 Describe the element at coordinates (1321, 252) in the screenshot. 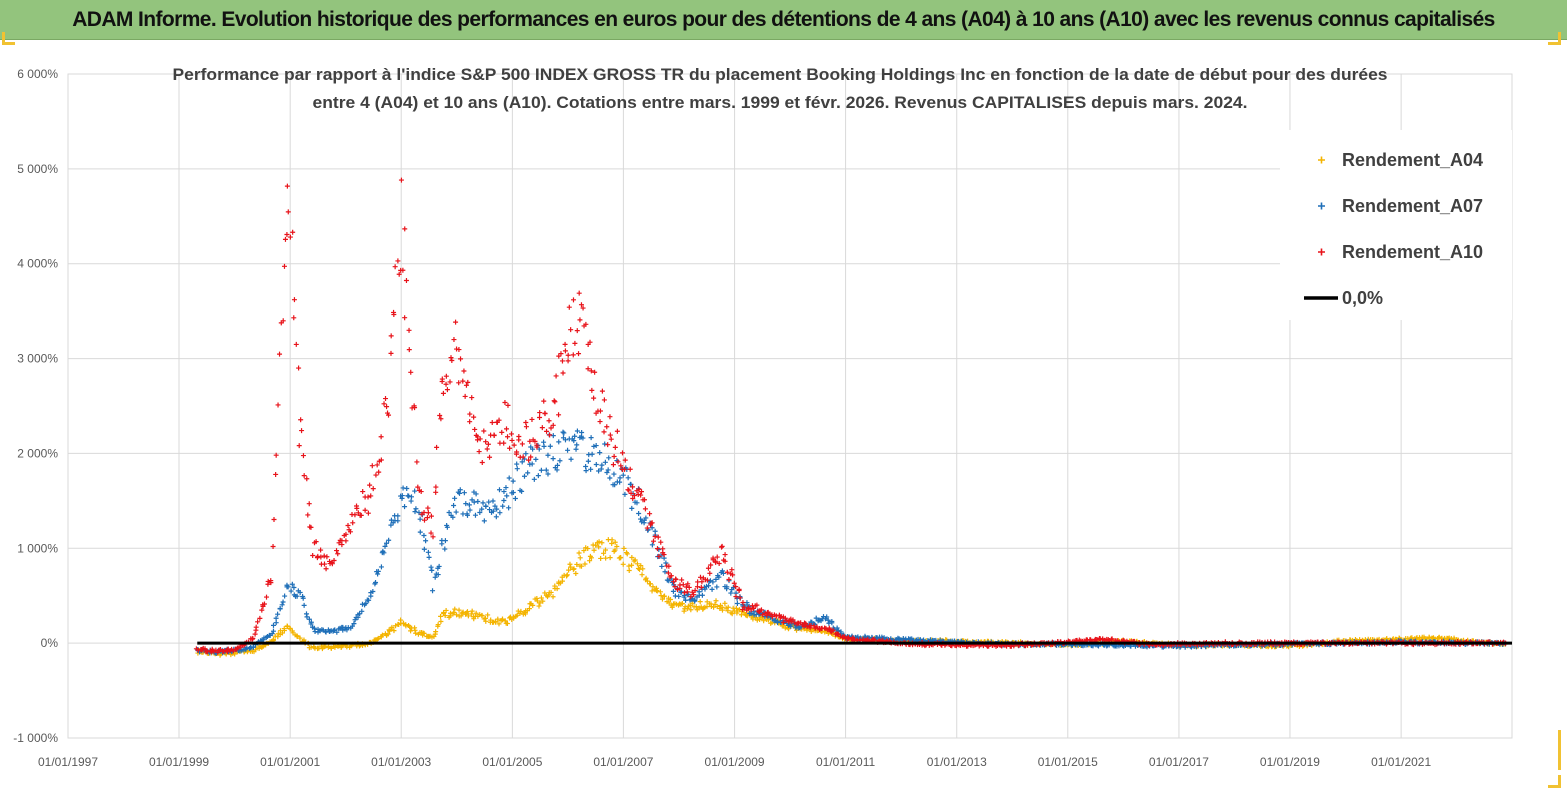

I see `legend-marker-Rendement_A10` at that location.